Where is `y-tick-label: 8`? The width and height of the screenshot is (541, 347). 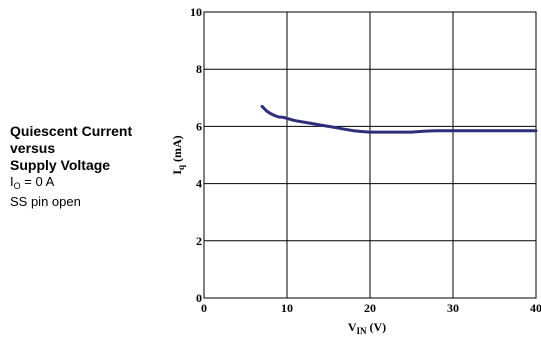 y-tick-label: 8 is located at coordinates (199, 69).